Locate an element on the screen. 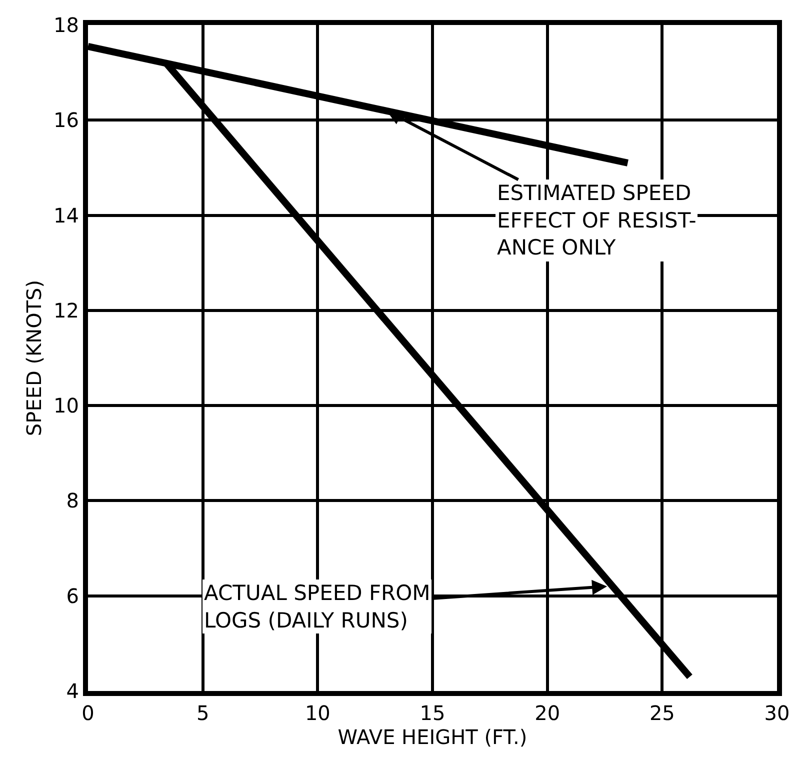 The image size is (797, 766). y-tick-label: 14 is located at coordinates (66, 215).